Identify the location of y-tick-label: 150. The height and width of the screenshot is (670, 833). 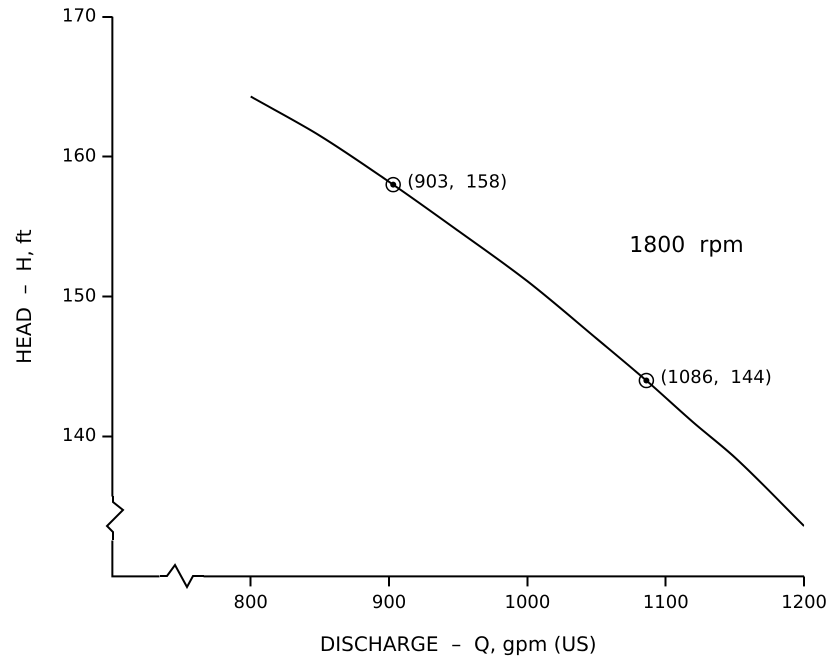
(79, 295).